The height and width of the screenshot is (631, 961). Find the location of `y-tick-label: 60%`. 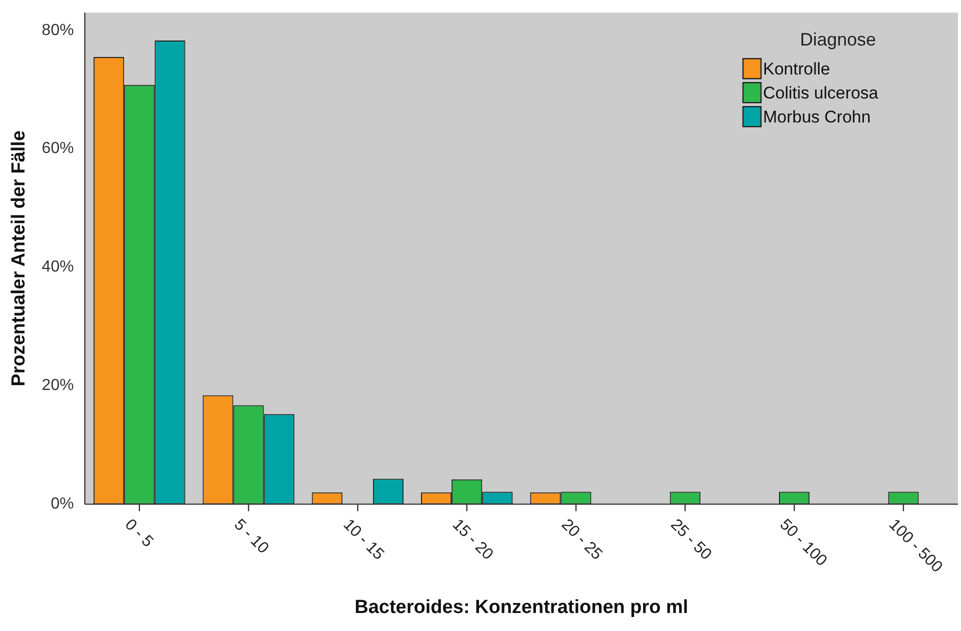

y-tick-label: 60% is located at coordinates (58, 149).